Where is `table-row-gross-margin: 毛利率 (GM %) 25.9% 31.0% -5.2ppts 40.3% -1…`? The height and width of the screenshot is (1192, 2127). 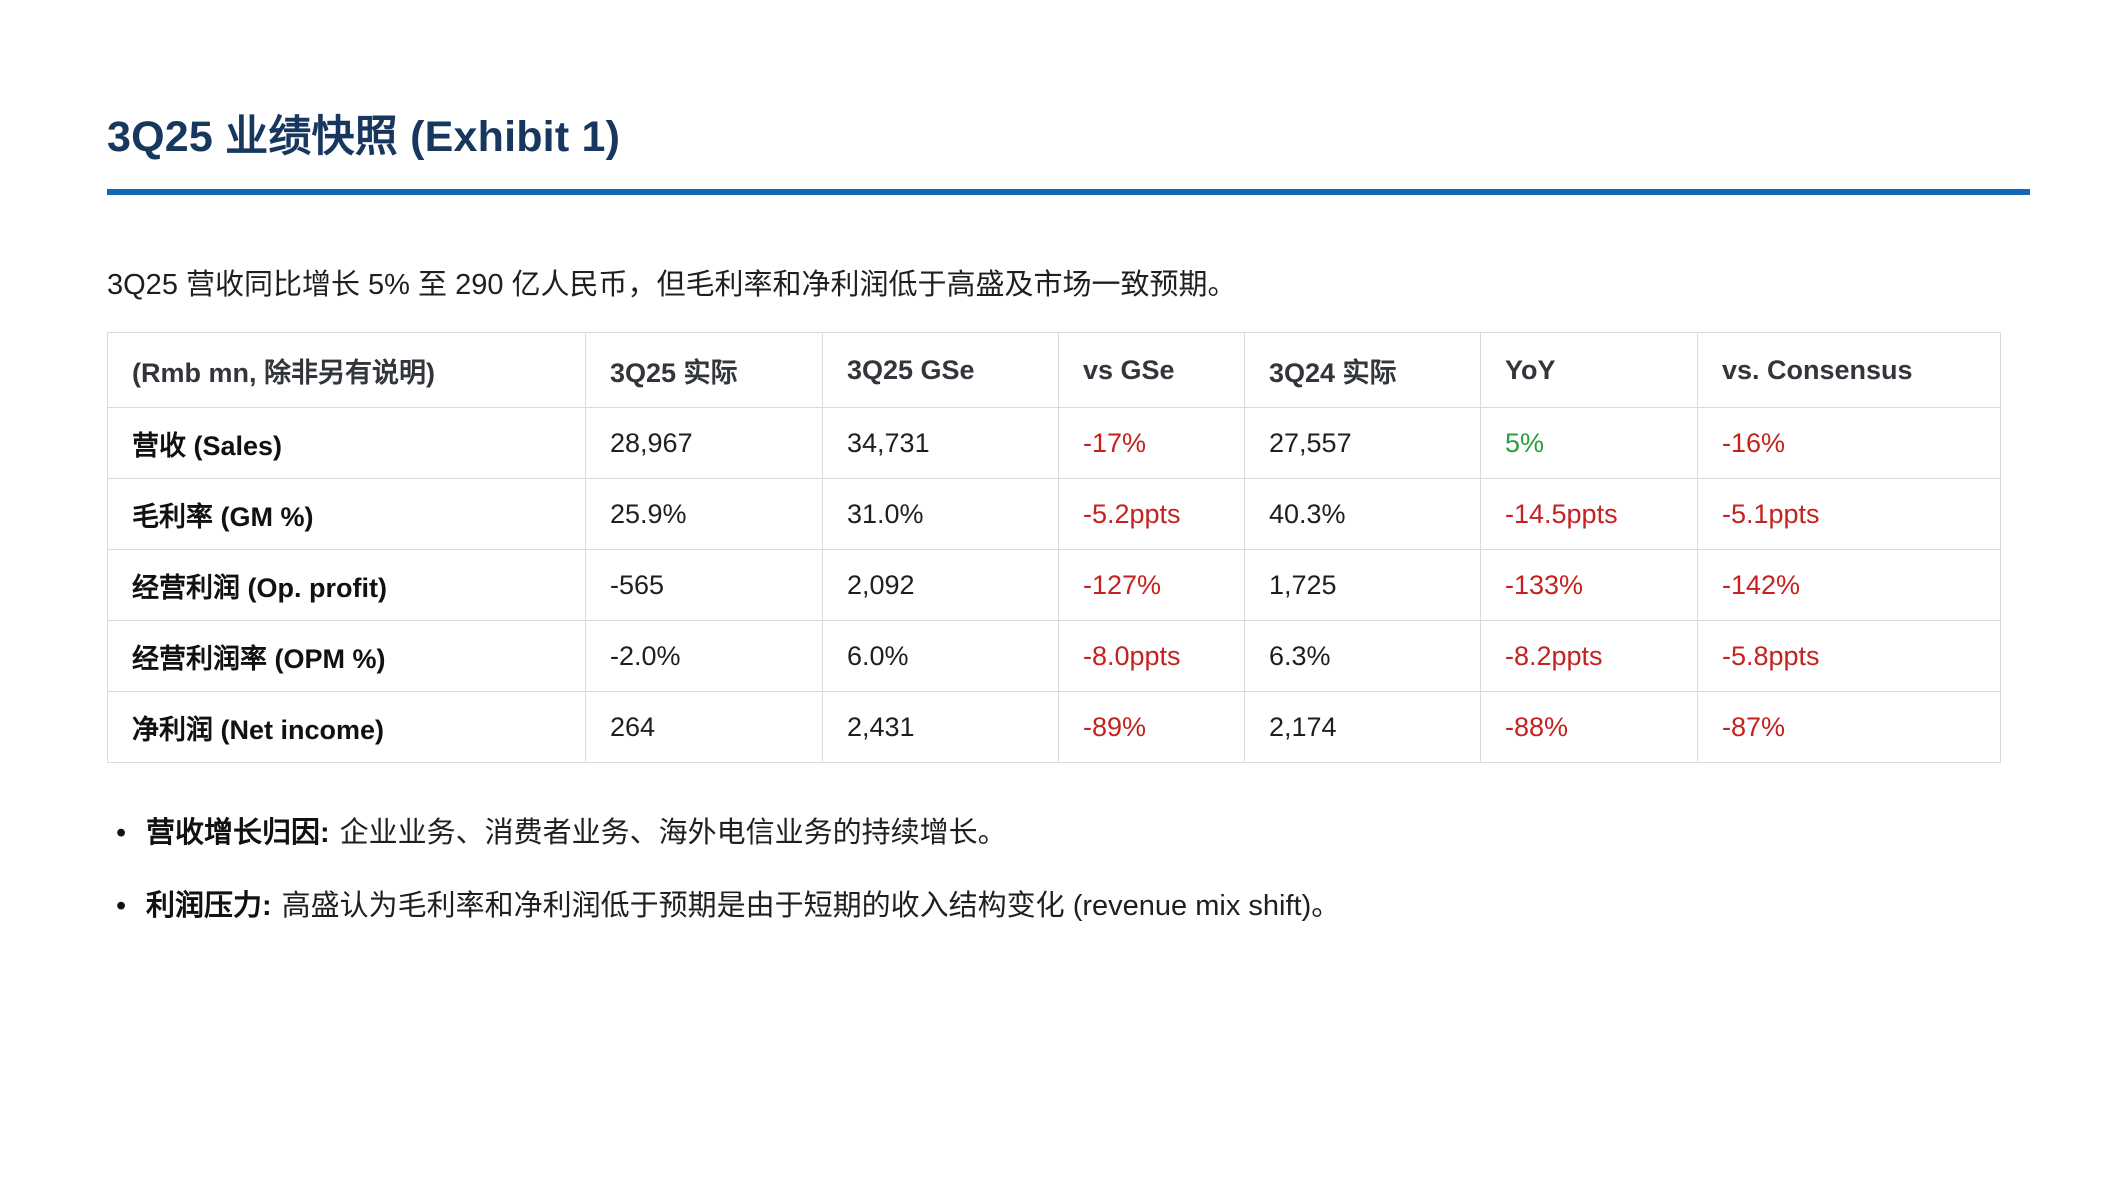
table-row-gross-margin: 毛利率 (GM %) 25.9% 31.0% -5.2ppts 40.3% -1… is located at coordinates (1054, 514).